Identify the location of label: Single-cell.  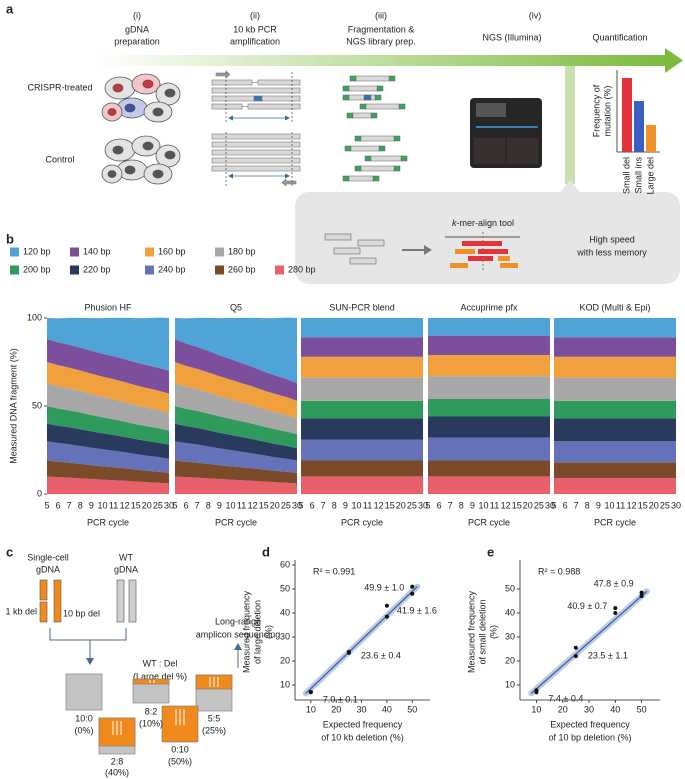
(48, 557).